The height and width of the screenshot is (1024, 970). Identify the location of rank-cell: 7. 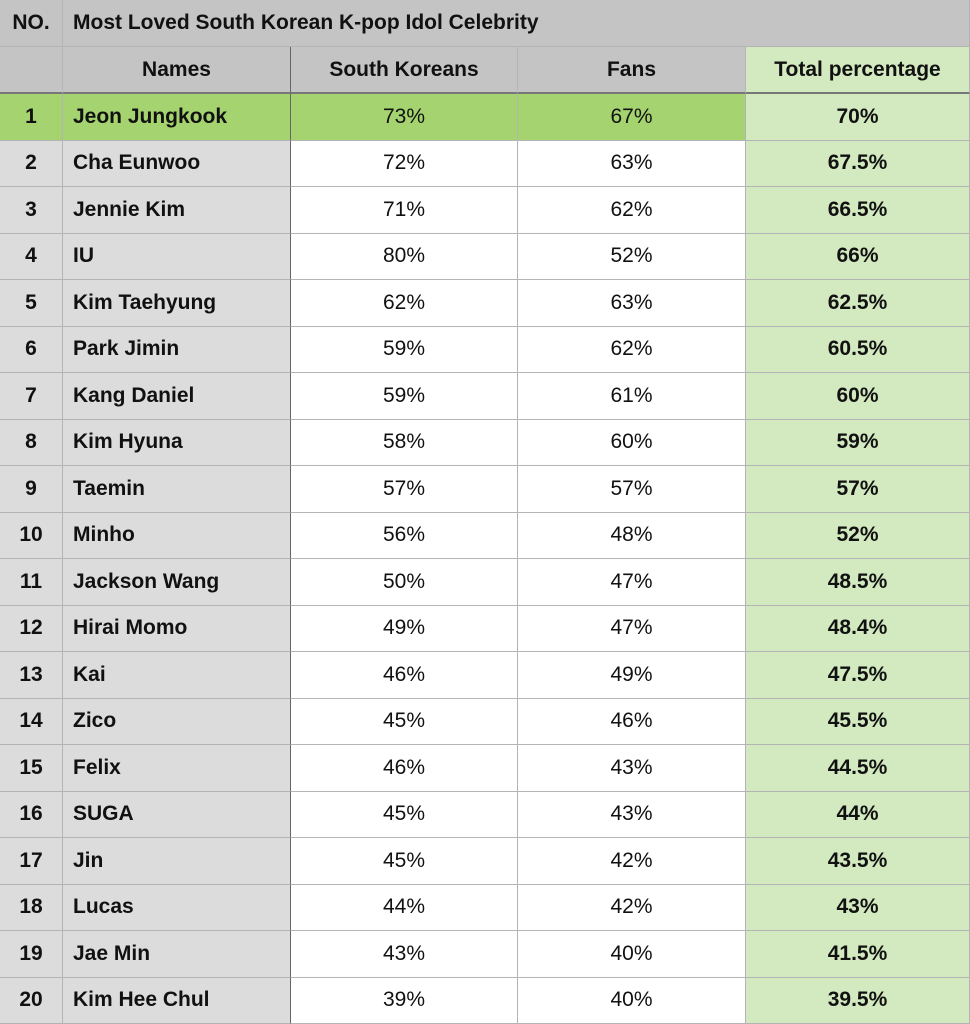
(31, 396).